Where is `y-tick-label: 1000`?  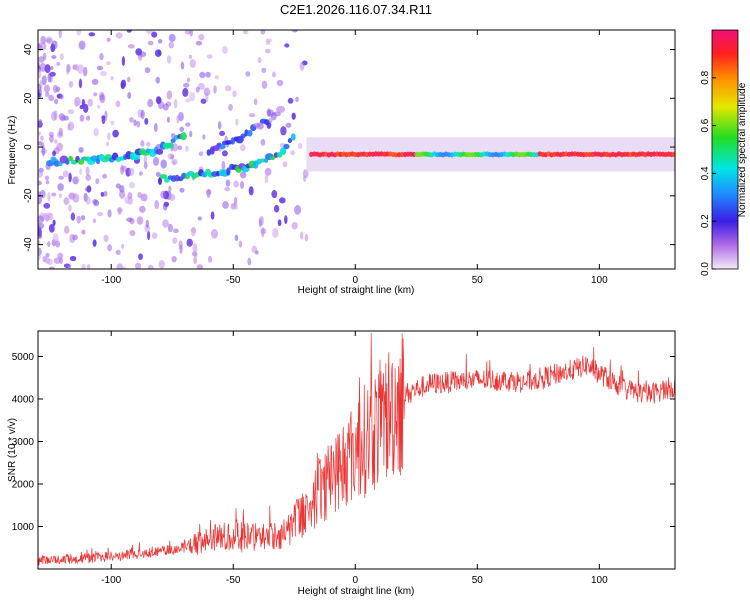 y-tick-label: 1000 is located at coordinates (23, 527).